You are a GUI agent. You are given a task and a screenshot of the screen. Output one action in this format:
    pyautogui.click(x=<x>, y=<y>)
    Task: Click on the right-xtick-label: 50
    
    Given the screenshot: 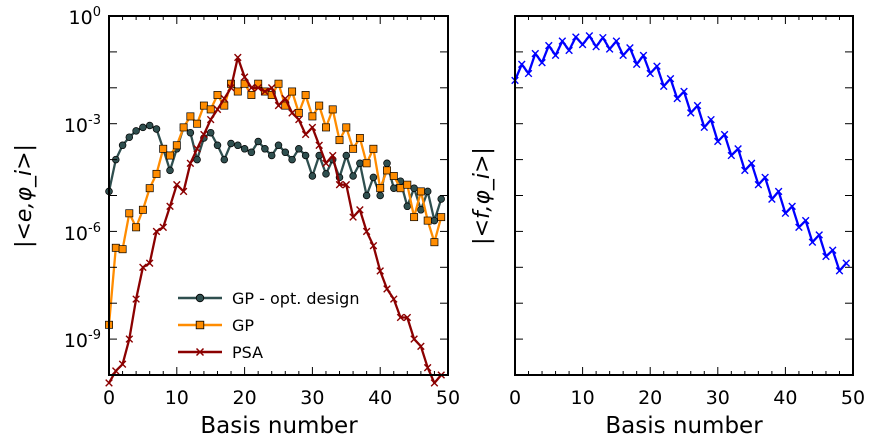 What is the action you would take?
    pyautogui.click(x=853, y=398)
    